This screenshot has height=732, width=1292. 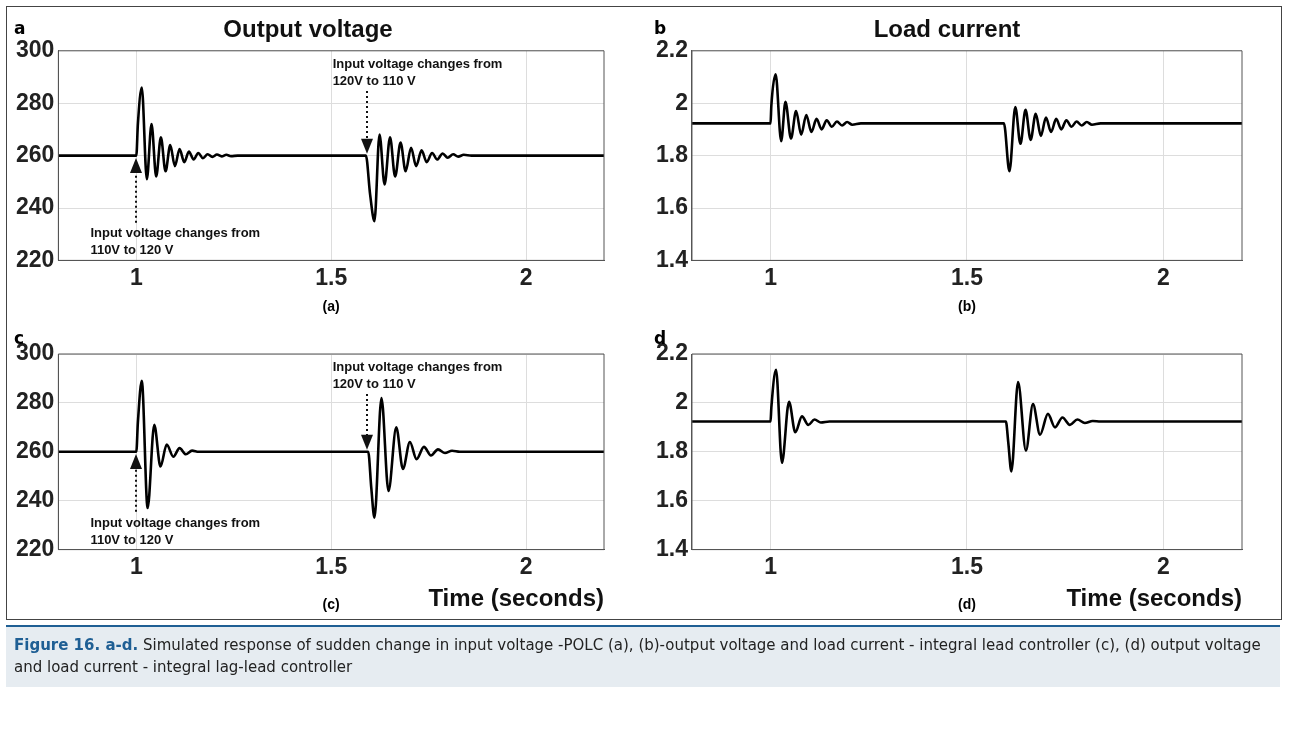 What do you see at coordinates (76, 645) in the screenshot?
I see `caption: Figure 16. a-d.` at bounding box center [76, 645].